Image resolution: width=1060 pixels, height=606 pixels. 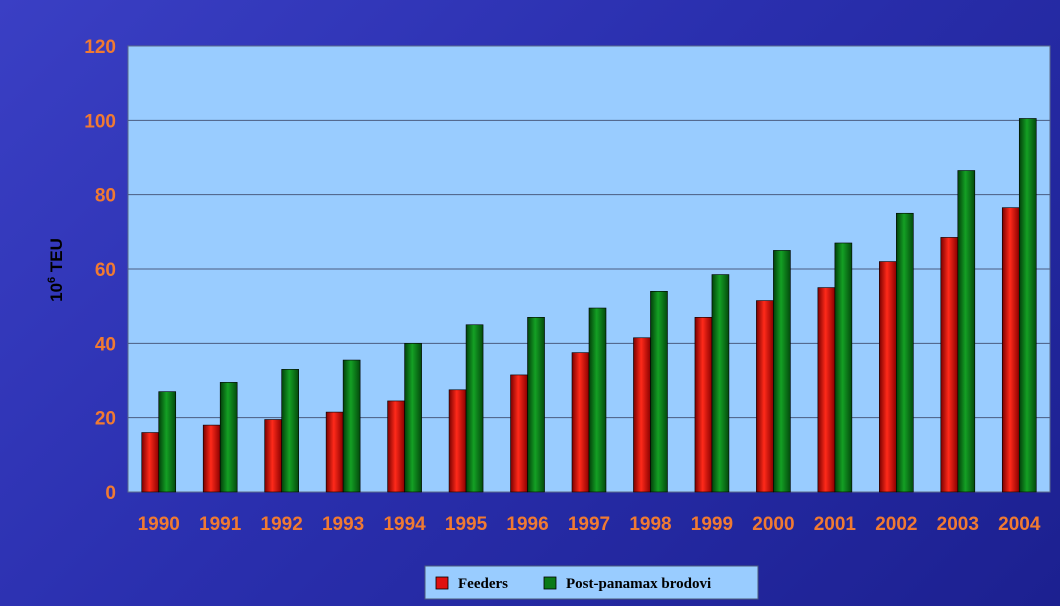 I want to click on legend-label-feeders: Feeders, so click(x=483, y=584).